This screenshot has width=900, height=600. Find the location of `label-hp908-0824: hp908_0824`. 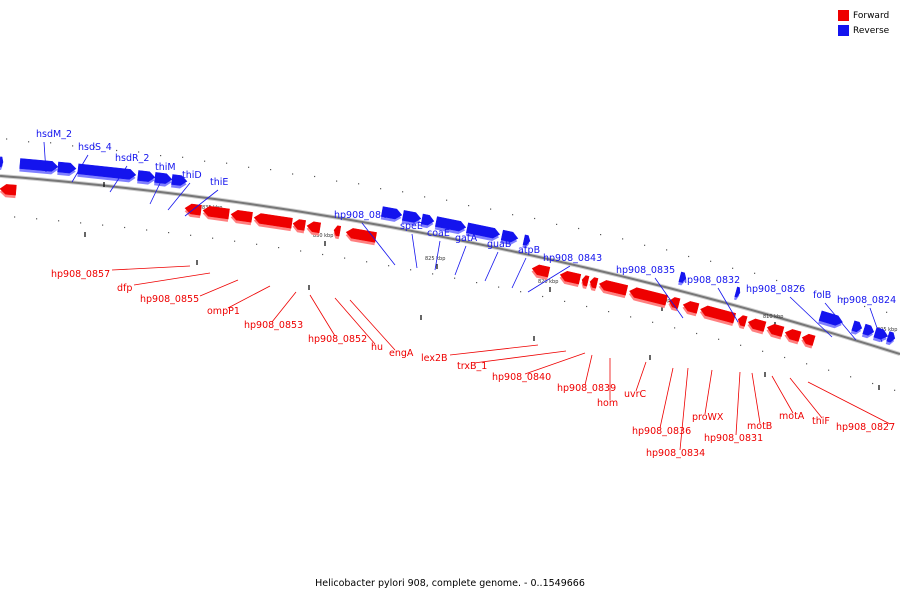

label-hp908-0824: hp908_0824 is located at coordinates (866, 300).